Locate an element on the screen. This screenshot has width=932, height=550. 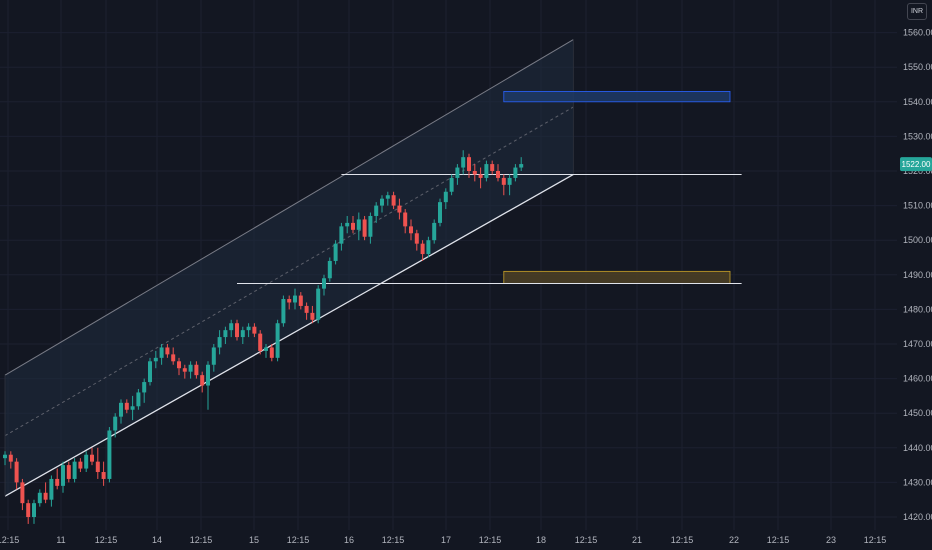
price-tick-label: 1490.00 is located at coordinates (917, 275).